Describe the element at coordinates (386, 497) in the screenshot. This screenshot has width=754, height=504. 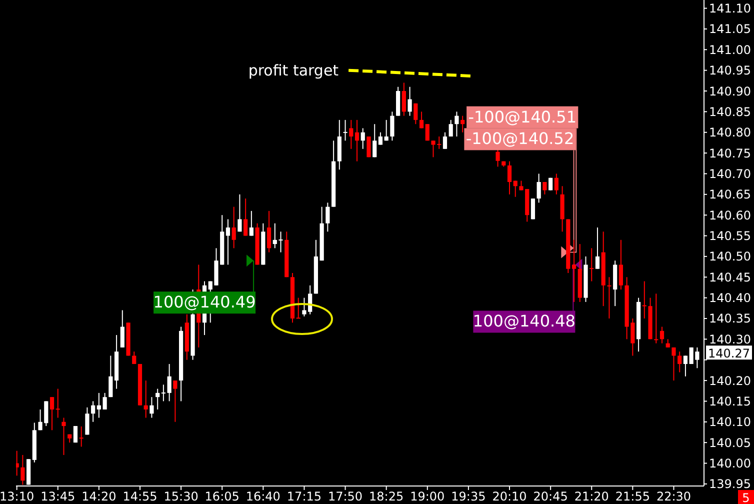
I see `x-tick-label: 18:25` at that location.